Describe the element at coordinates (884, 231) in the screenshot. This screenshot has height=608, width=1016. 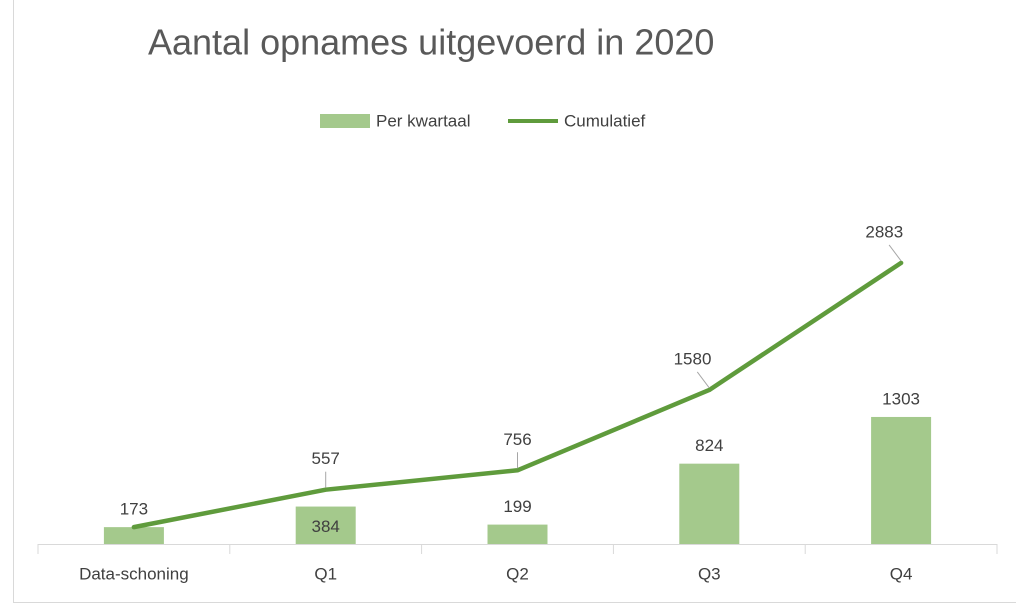
I see `data-label: 2883` at that location.